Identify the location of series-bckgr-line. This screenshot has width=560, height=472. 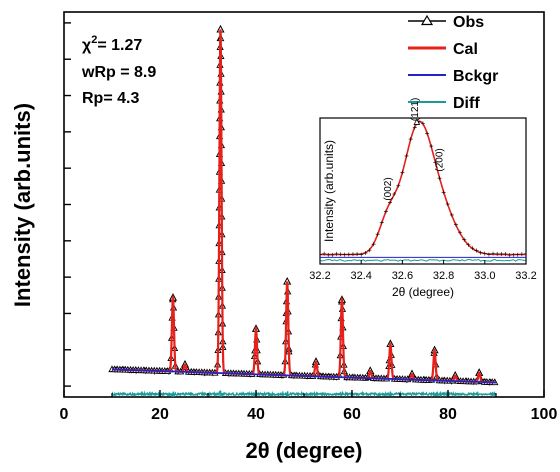
(304, 376).